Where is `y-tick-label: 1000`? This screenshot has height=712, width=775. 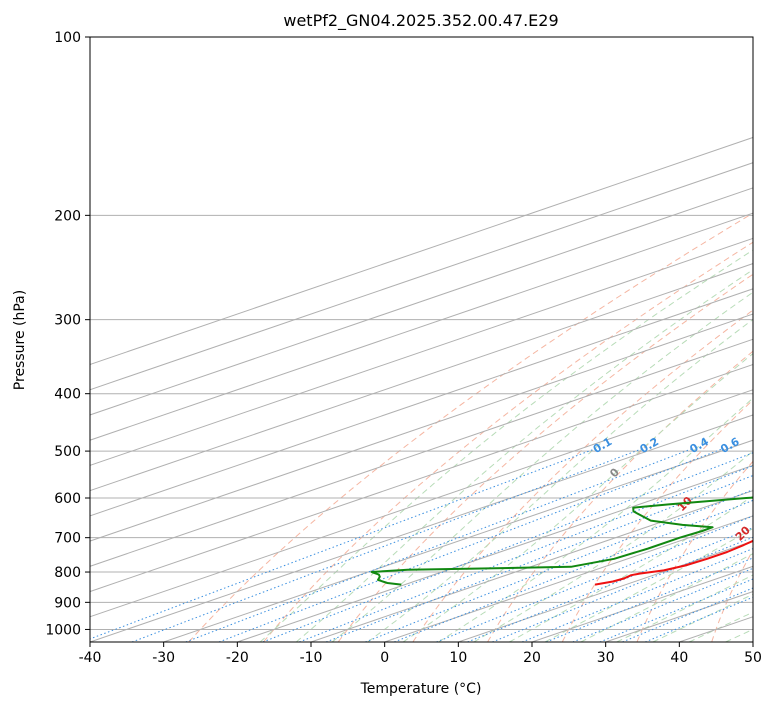 y-tick-label: 1000 is located at coordinates (63, 630).